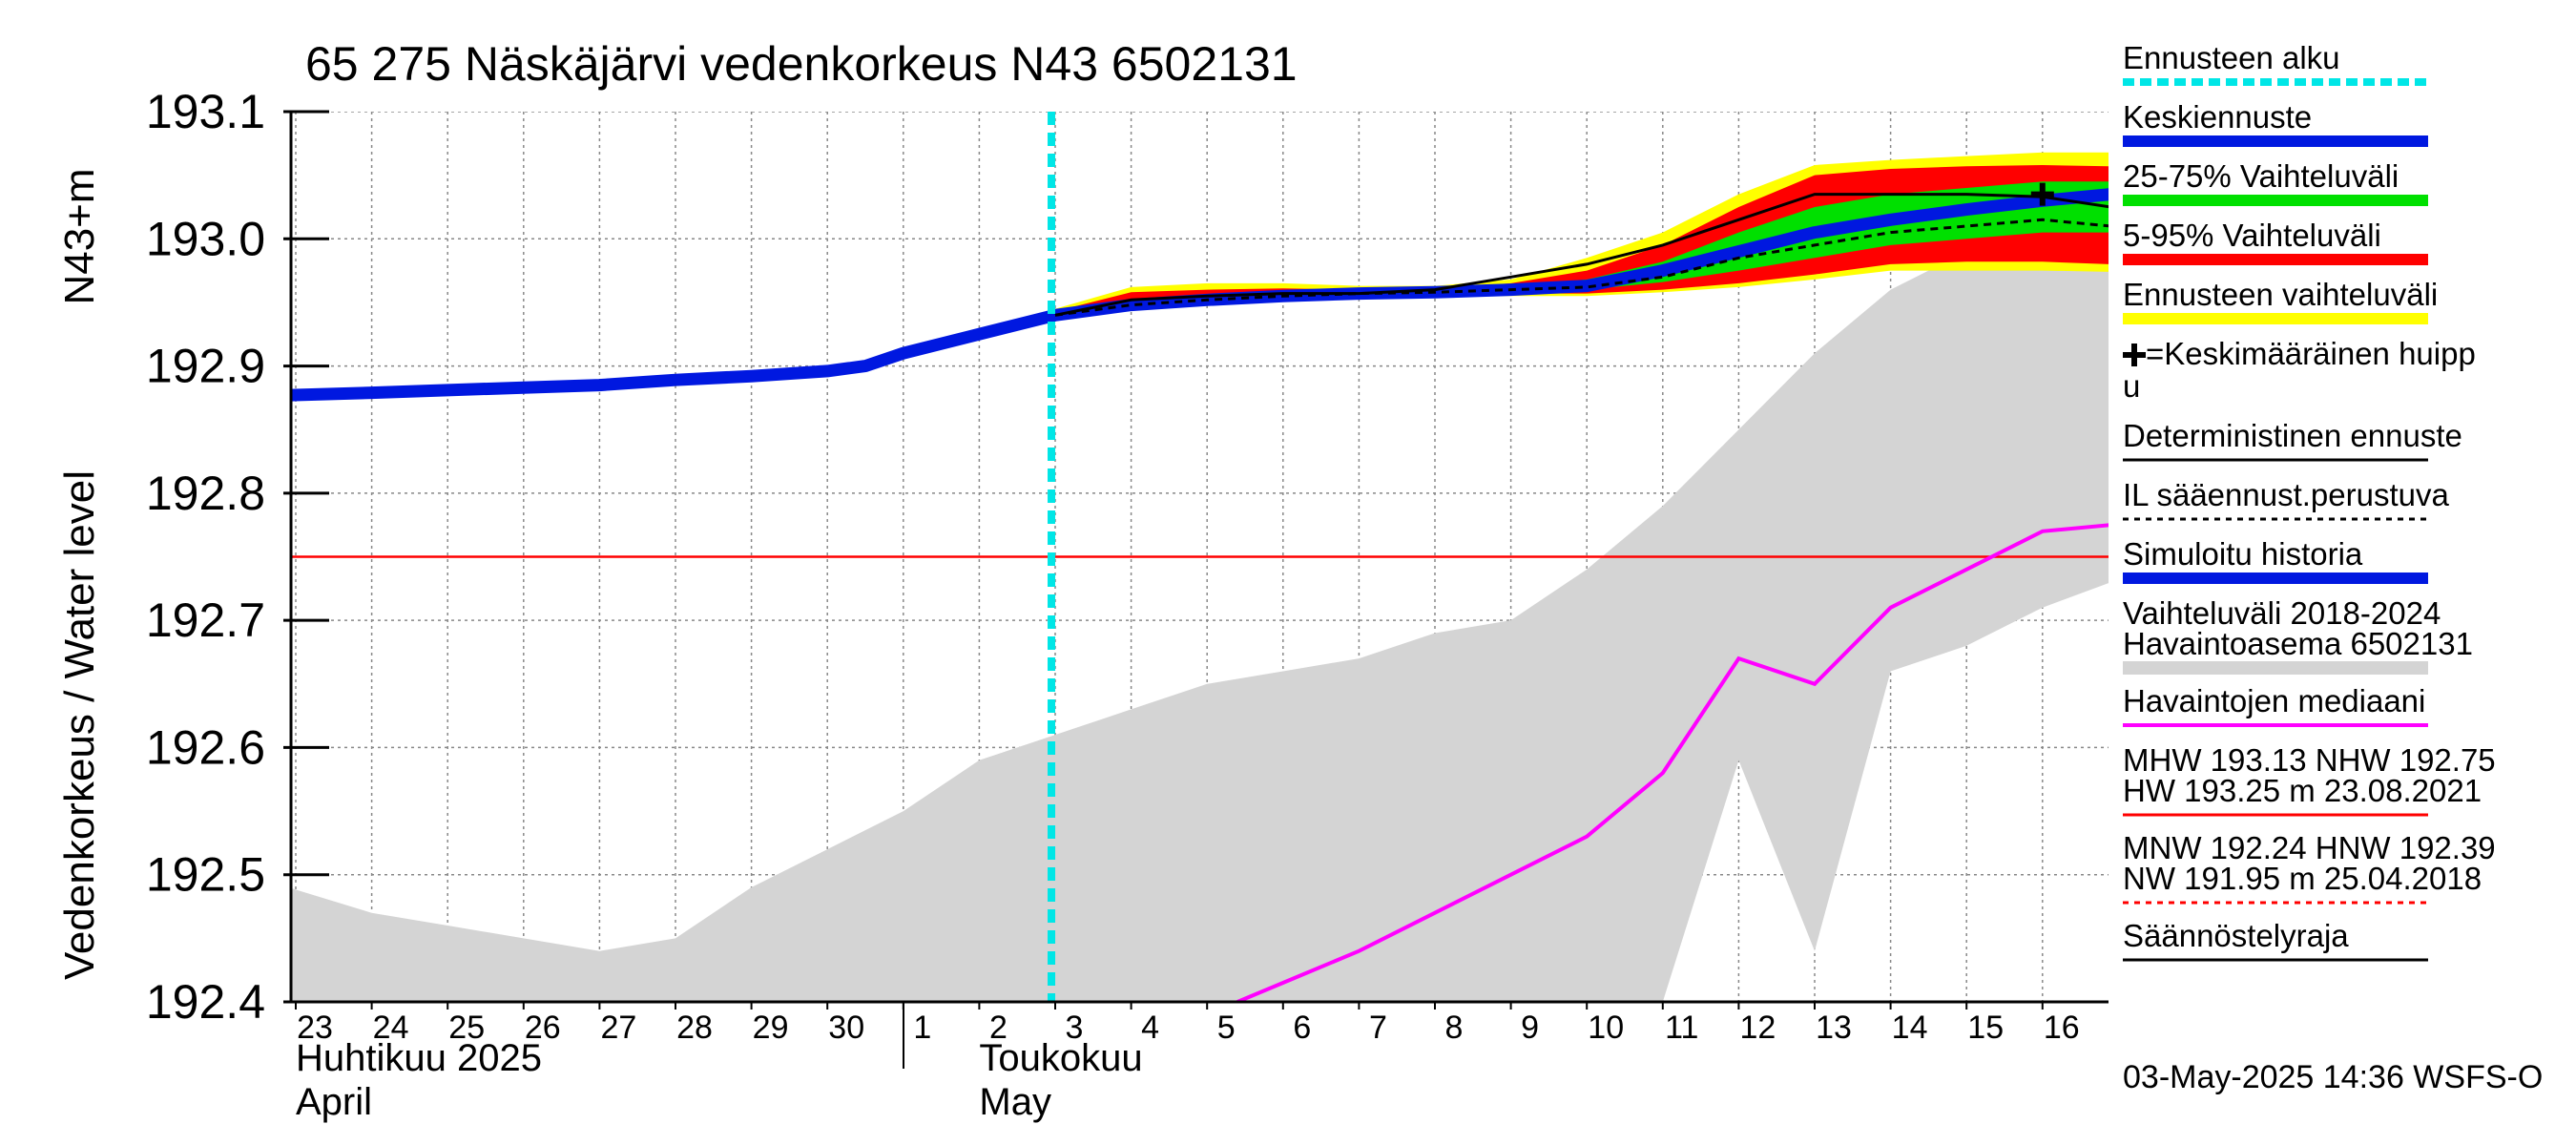 The height and width of the screenshot is (1145, 2576). I want to click on y-tick-label: 193.0, so click(205, 239).